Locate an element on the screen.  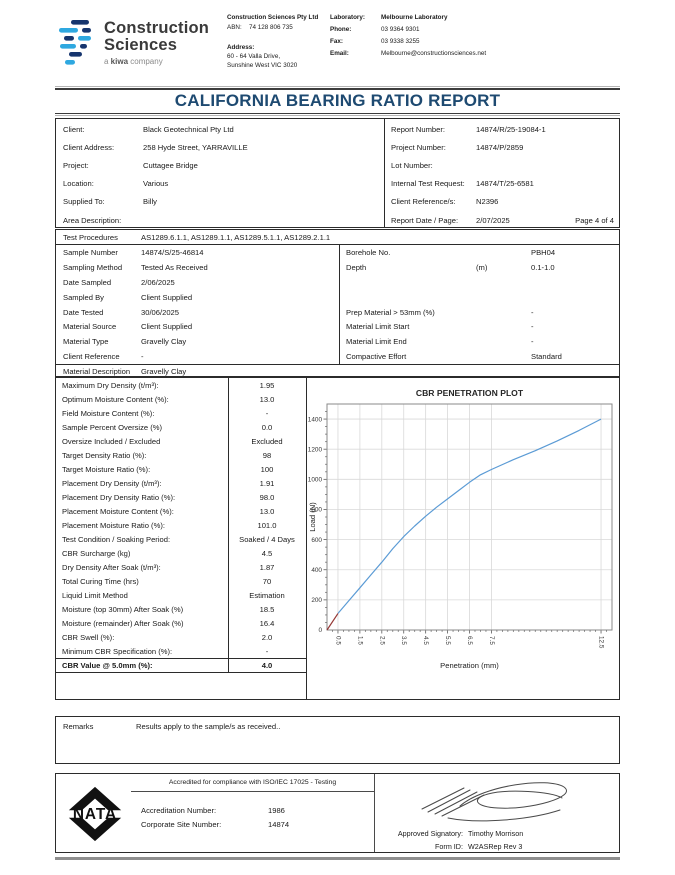
date-tested-value: 30/06/2025 is located at coordinates (160, 312).